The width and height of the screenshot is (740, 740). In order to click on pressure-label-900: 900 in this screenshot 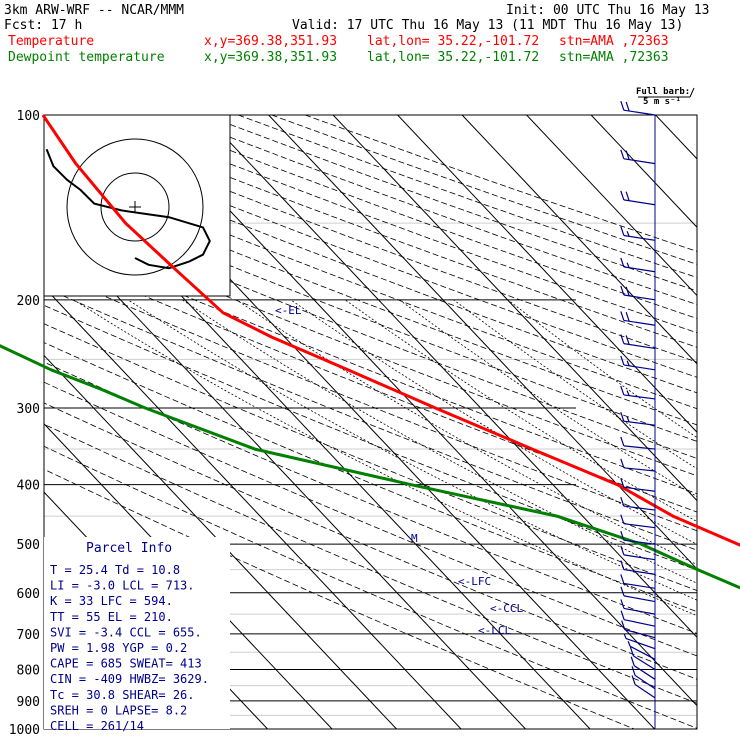, I will do `click(28, 702)`.